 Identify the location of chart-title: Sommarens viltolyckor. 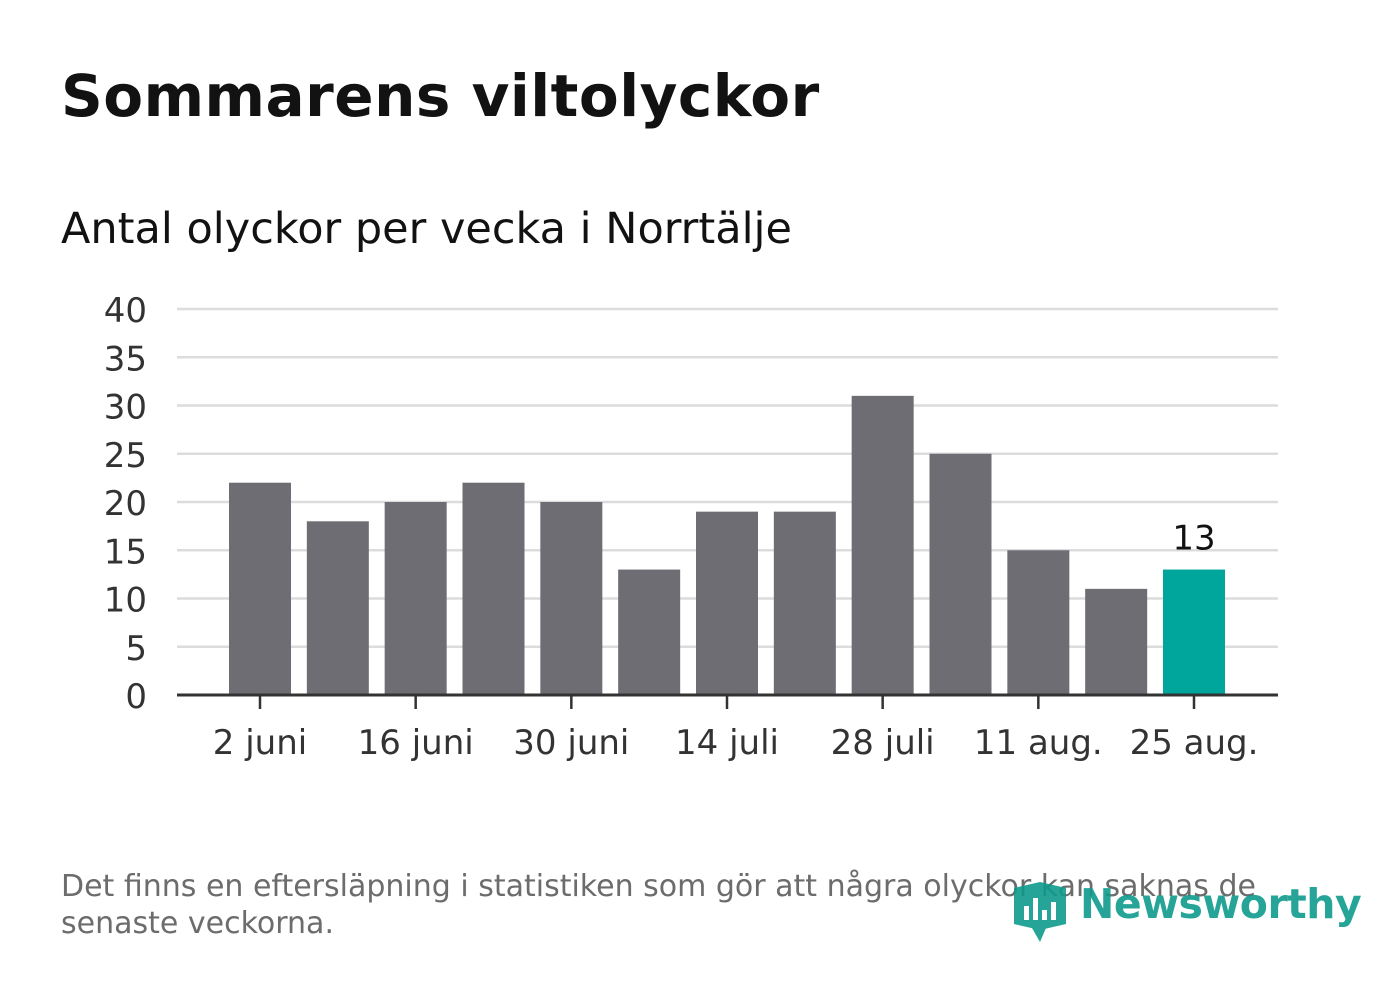
(440, 96).